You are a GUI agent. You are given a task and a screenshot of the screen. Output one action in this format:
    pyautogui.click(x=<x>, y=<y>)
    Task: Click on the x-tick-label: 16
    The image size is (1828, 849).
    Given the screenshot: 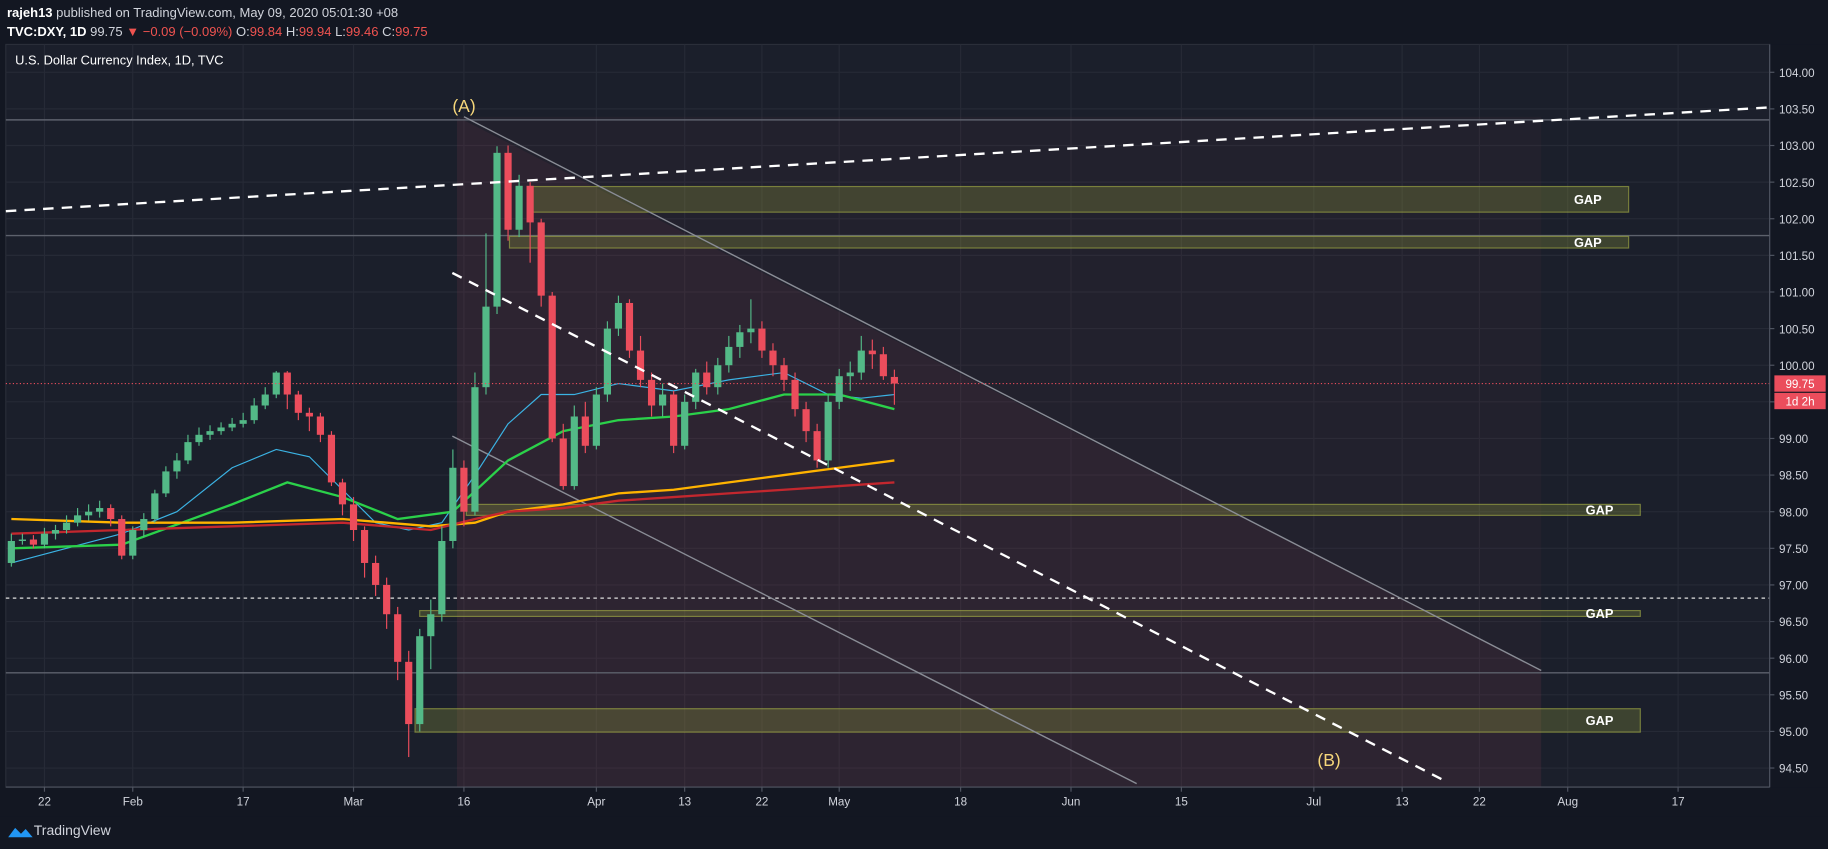 What is the action you would take?
    pyautogui.click(x=463, y=802)
    